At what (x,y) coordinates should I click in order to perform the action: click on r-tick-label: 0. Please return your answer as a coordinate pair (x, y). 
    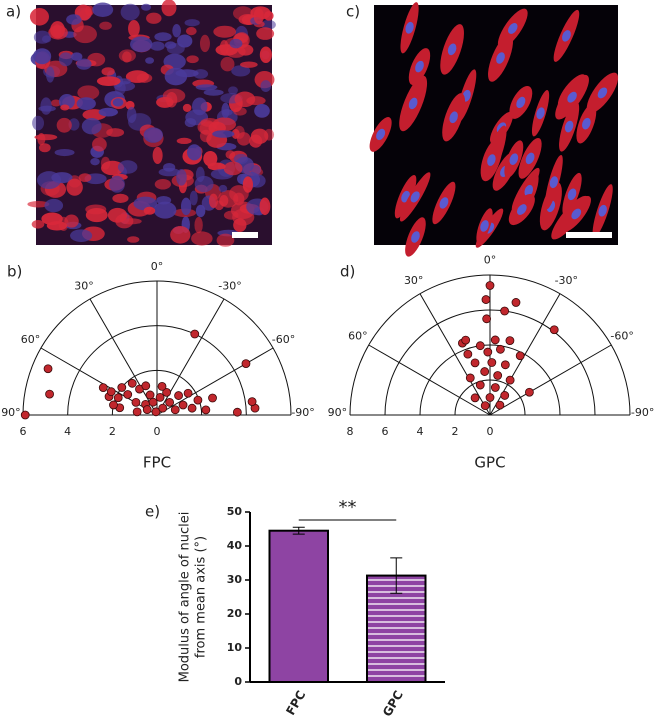
    Looking at the image, I should click on (490, 431).